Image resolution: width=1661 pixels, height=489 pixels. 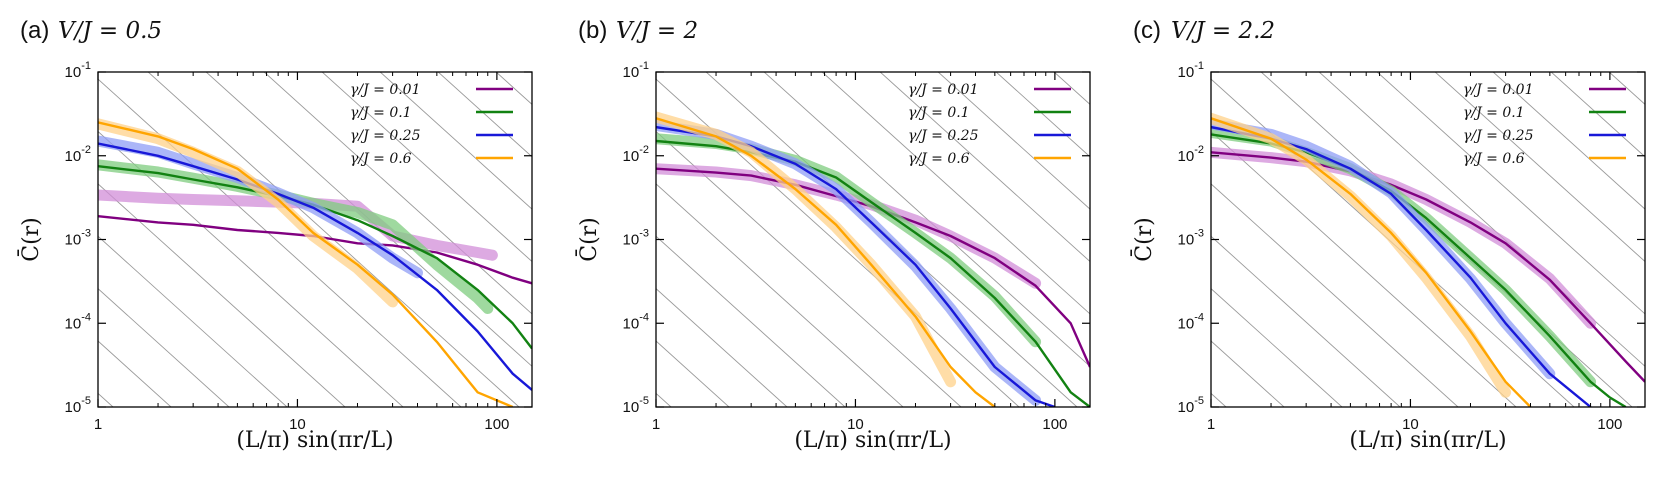 I want to click on series-1-line, so click(x=315, y=257).